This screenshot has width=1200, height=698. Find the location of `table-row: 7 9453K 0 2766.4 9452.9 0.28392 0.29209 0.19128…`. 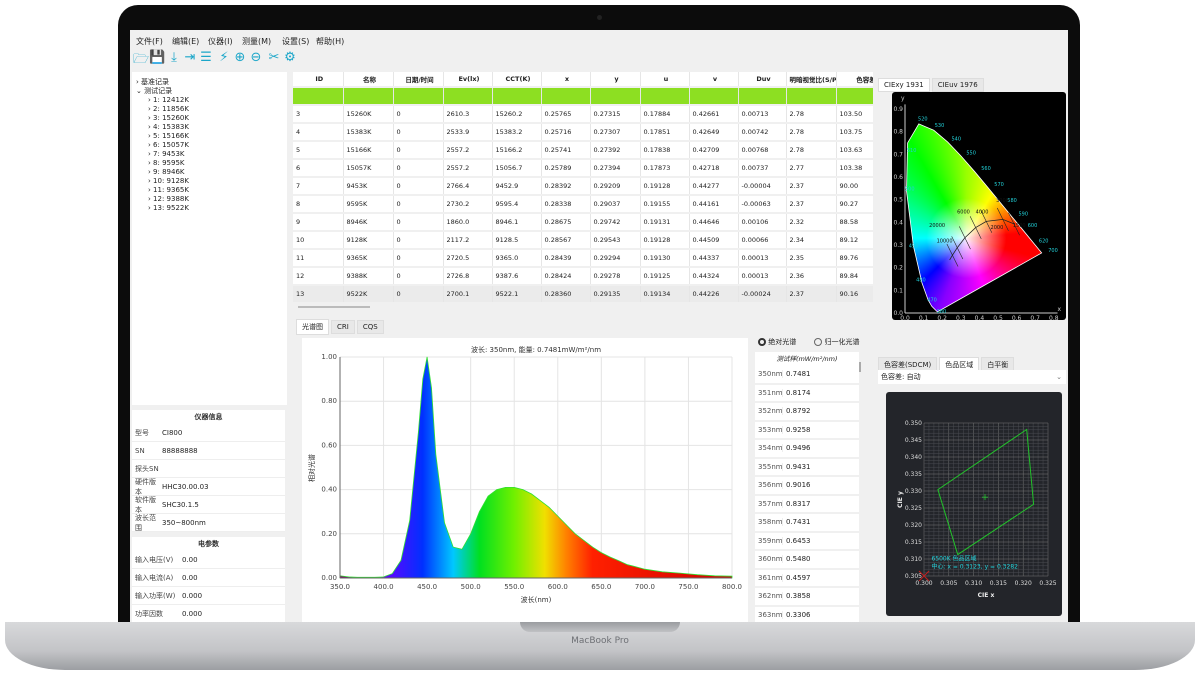

table-row: 7 9453K 0 2766.4 9452.9 0.28392 0.29209 0.19128… is located at coordinates (583, 186).